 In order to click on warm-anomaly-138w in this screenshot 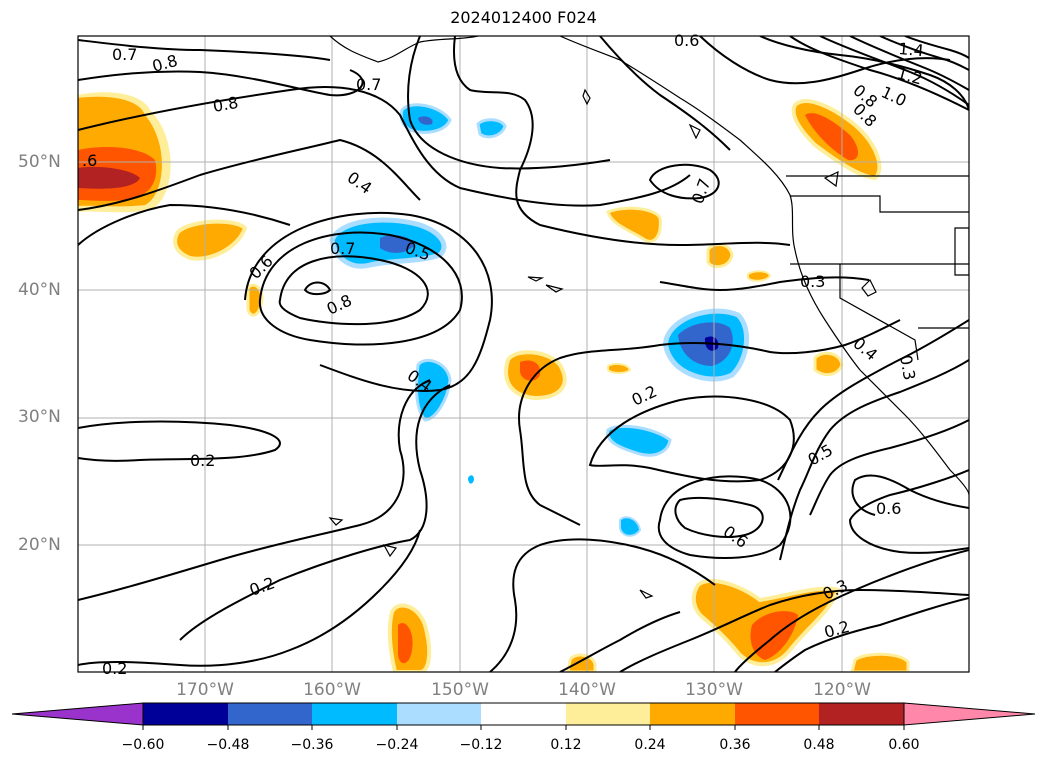, I will do `click(634, 224)`.